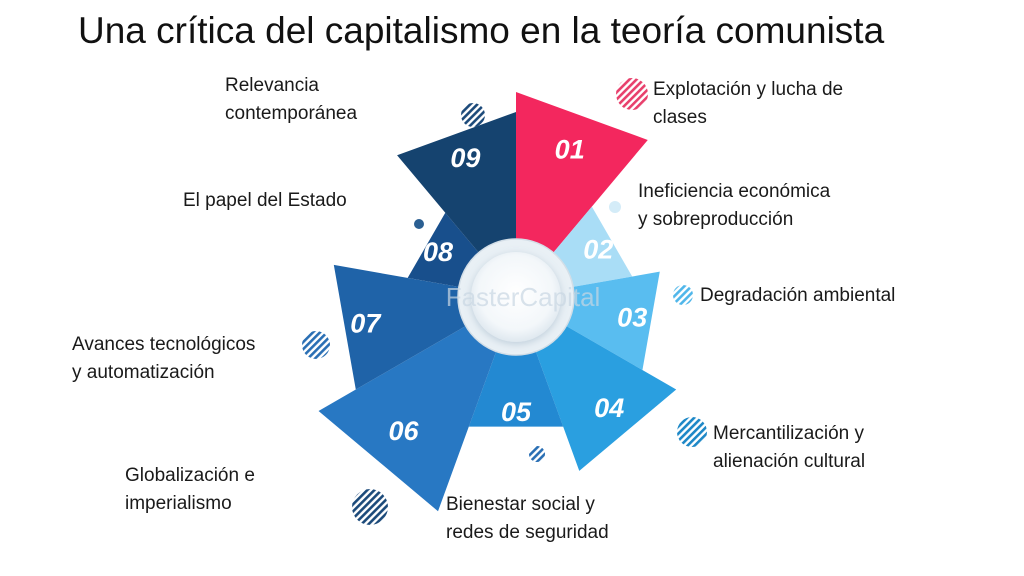 The height and width of the screenshot is (576, 1024). I want to click on center-hub: FasterCapital, so click(523, 297).